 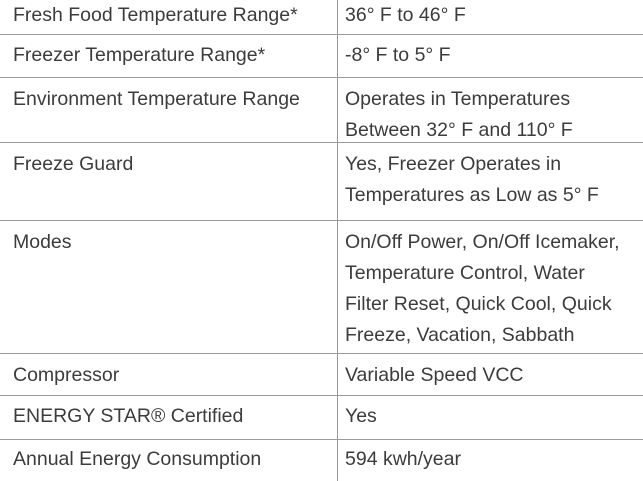 I want to click on row-label: Annual Energy Consumption, so click(x=137, y=459).